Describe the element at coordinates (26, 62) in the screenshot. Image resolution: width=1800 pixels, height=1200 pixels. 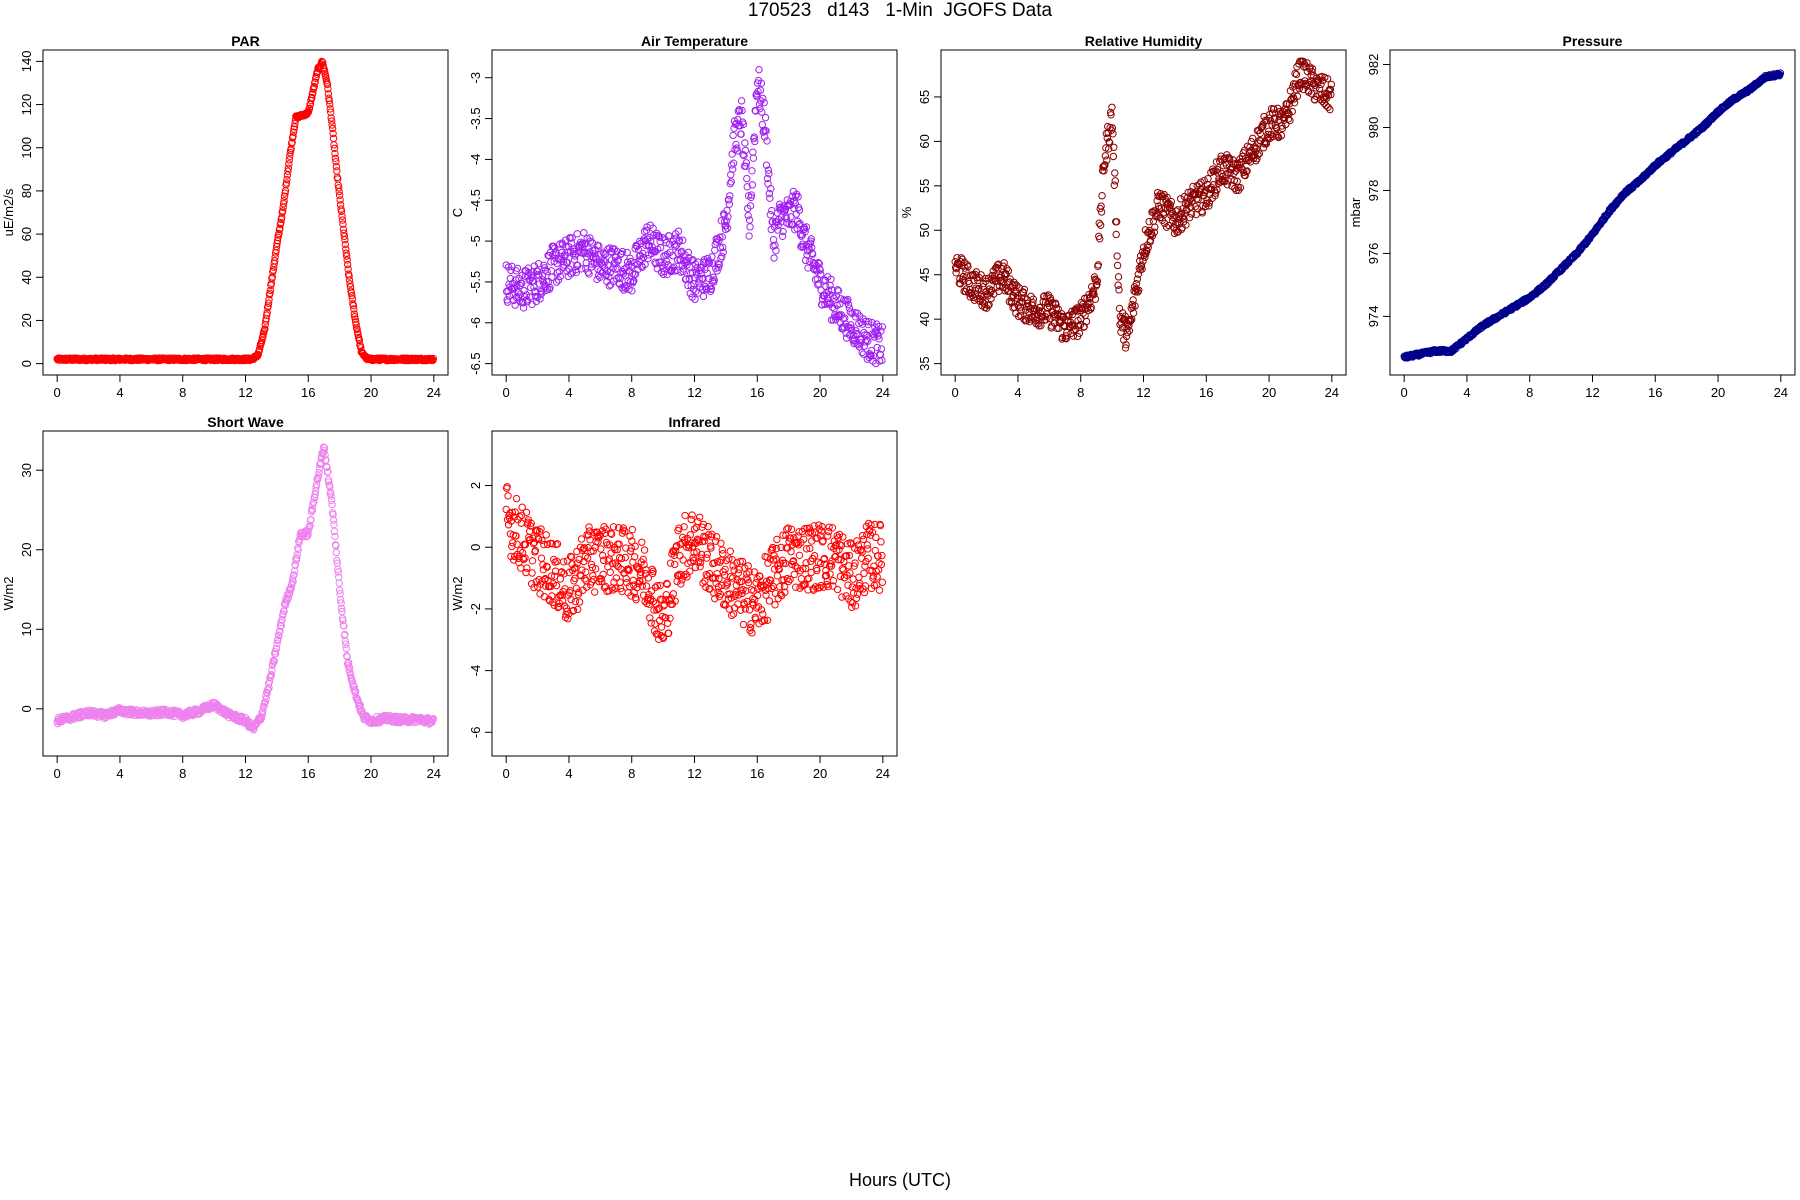
I see `y-tick-label: 140` at that location.